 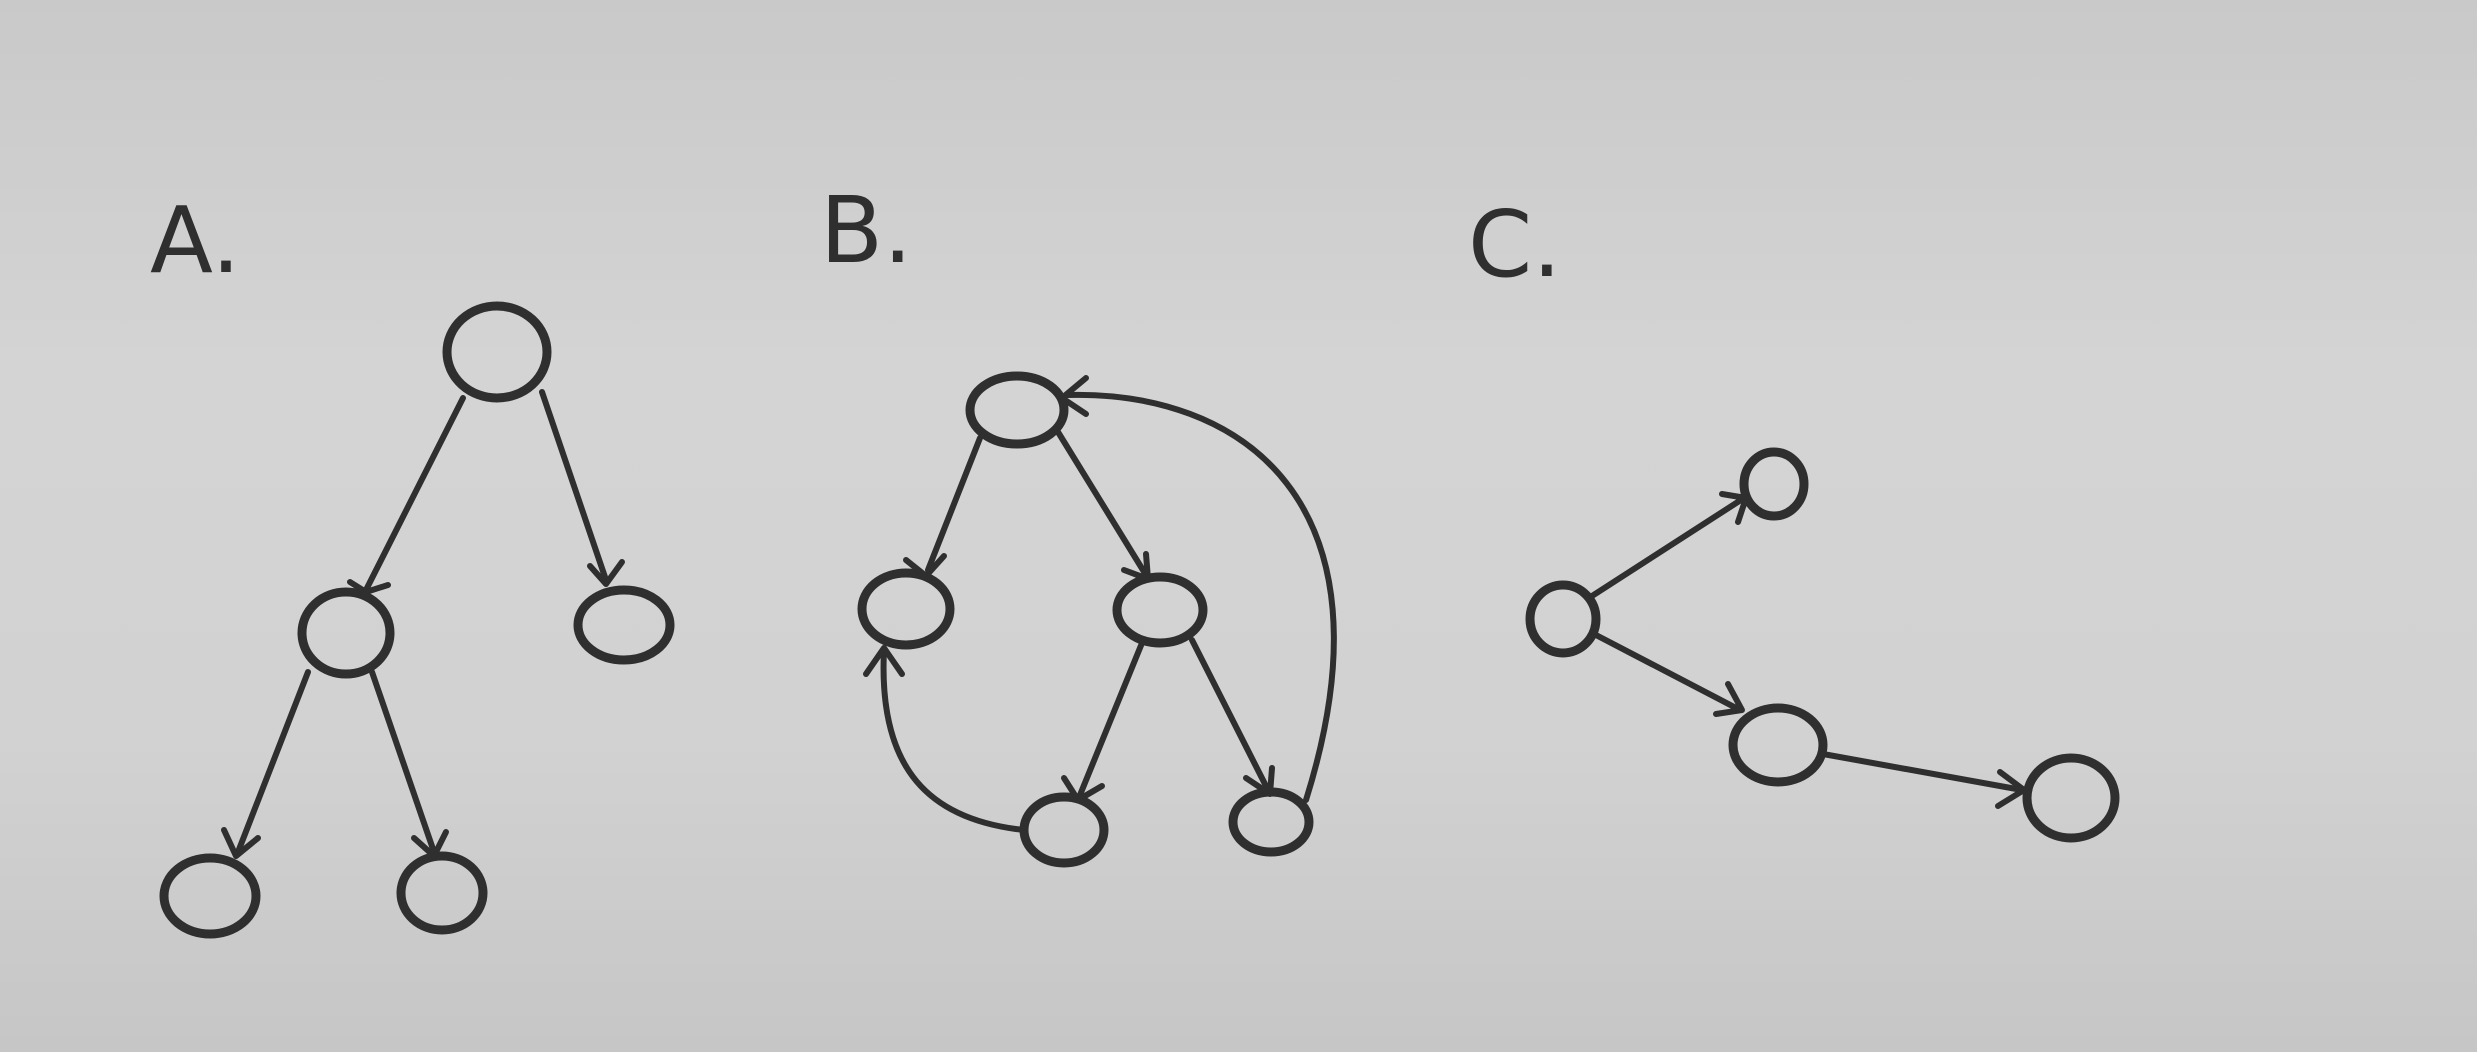 What do you see at coordinates (1017, 410) in the screenshot?
I see `node-b-top` at bounding box center [1017, 410].